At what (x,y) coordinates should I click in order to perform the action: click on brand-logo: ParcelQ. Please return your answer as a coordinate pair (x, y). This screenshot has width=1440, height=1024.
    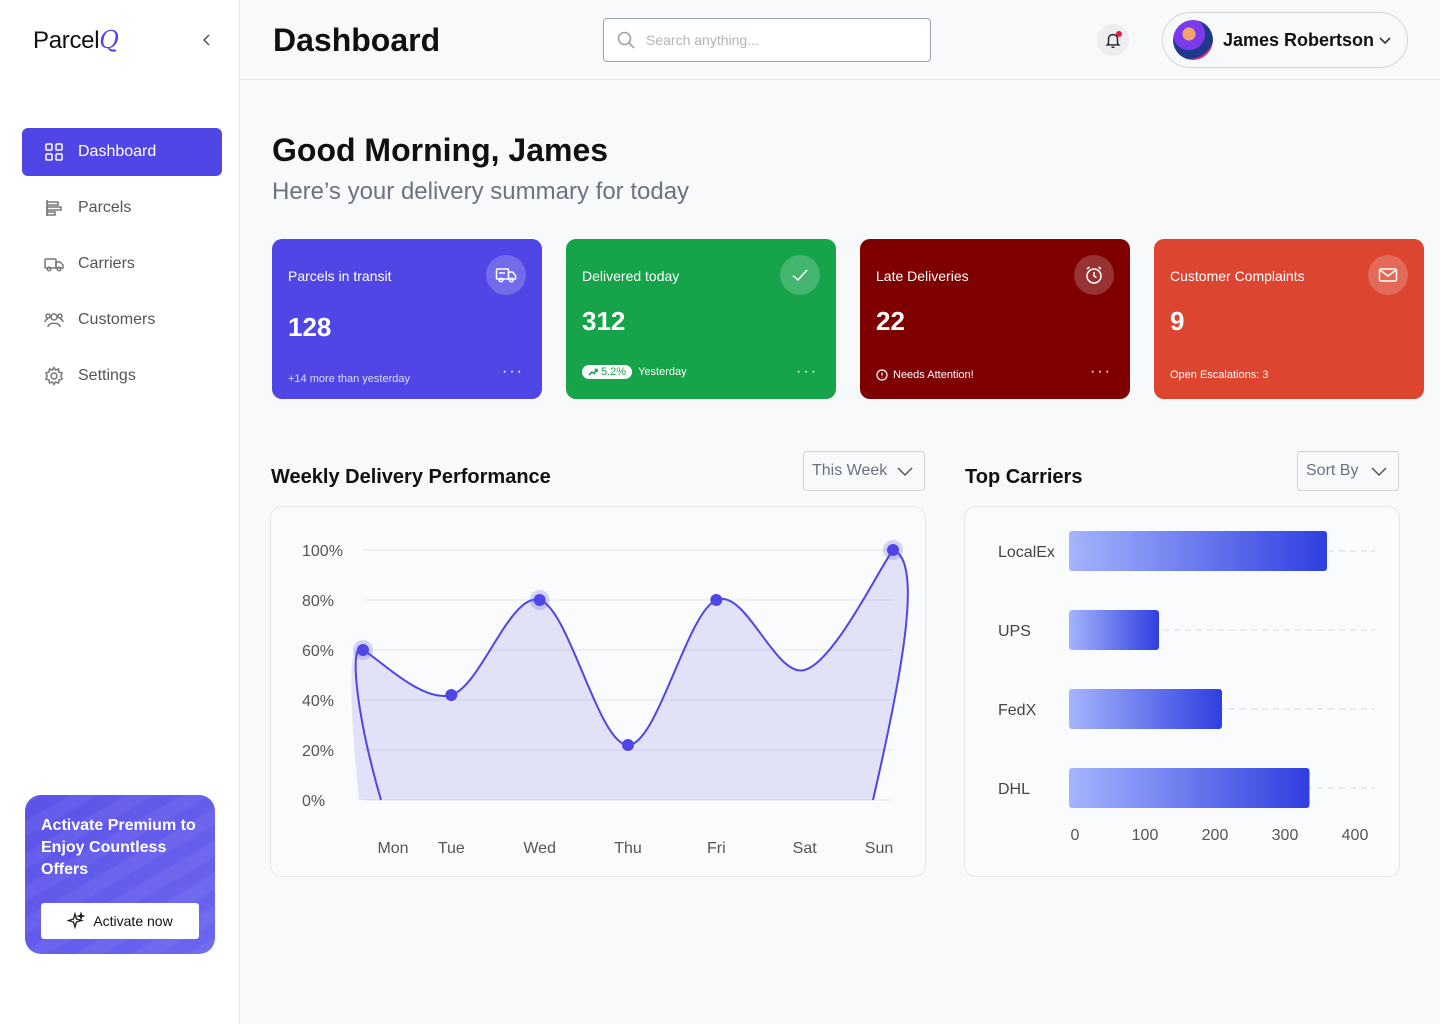
    Looking at the image, I should click on (76, 40).